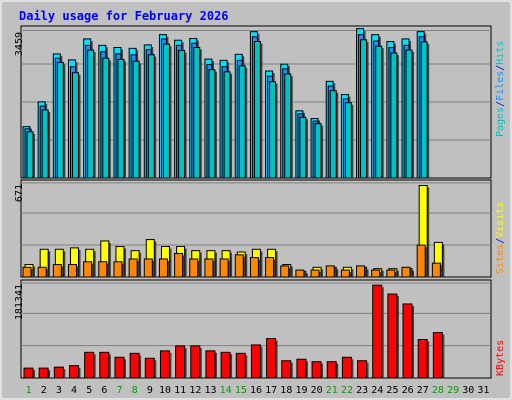 The width and height of the screenshot is (512, 400). Describe the element at coordinates (58, 372) in the screenshot. I see `kbytes-bar-3-face` at that location.